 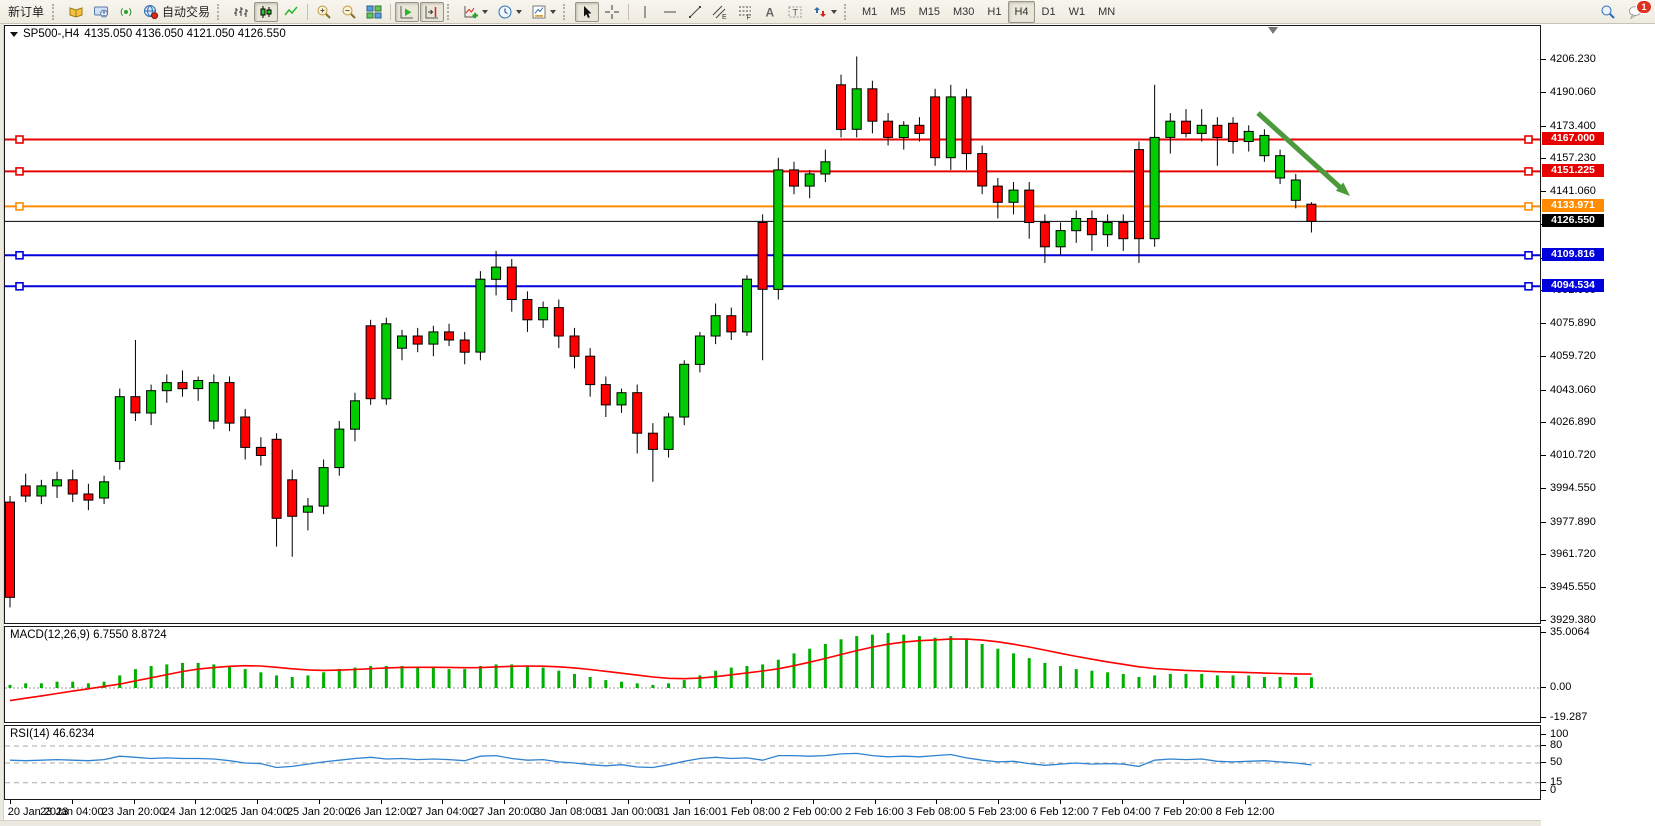 I want to click on price-tick-label: 3977.890, so click(x=1573, y=522).